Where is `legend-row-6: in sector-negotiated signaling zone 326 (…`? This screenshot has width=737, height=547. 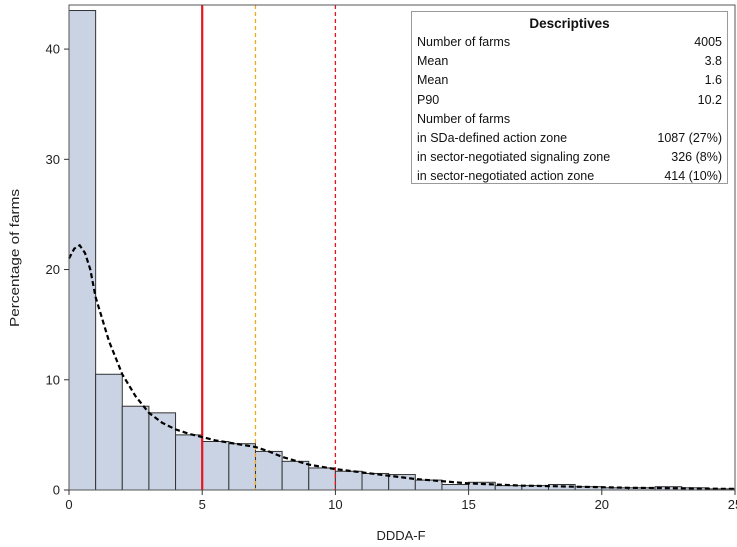
legend-row-6: in sector-negotiated signaling zone 326 (… is located at coordinates (569, 157).